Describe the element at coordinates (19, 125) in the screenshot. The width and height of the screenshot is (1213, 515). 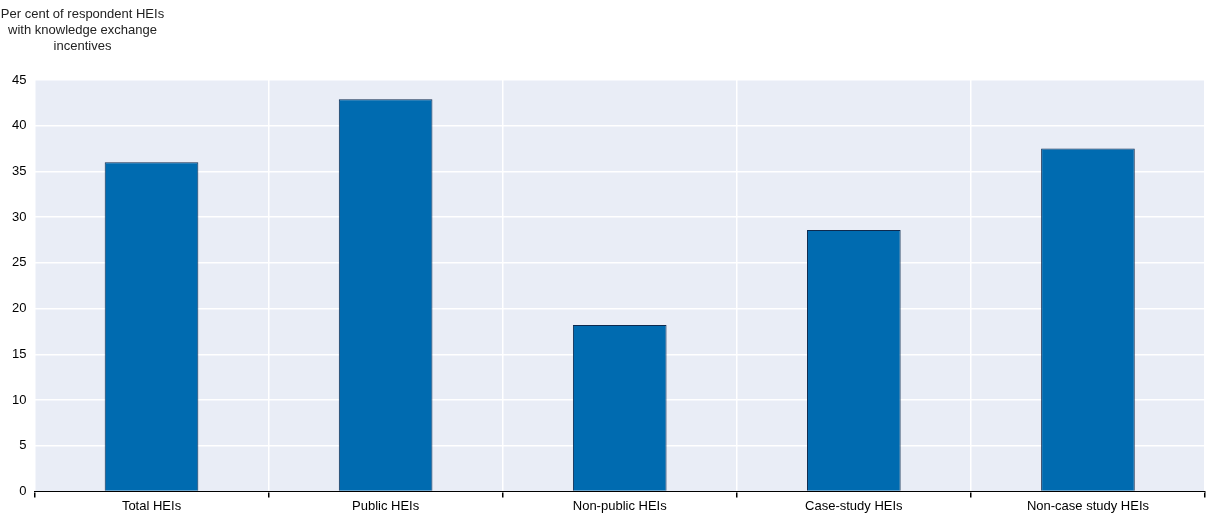
I see `y-tick-label: 40` at that location.